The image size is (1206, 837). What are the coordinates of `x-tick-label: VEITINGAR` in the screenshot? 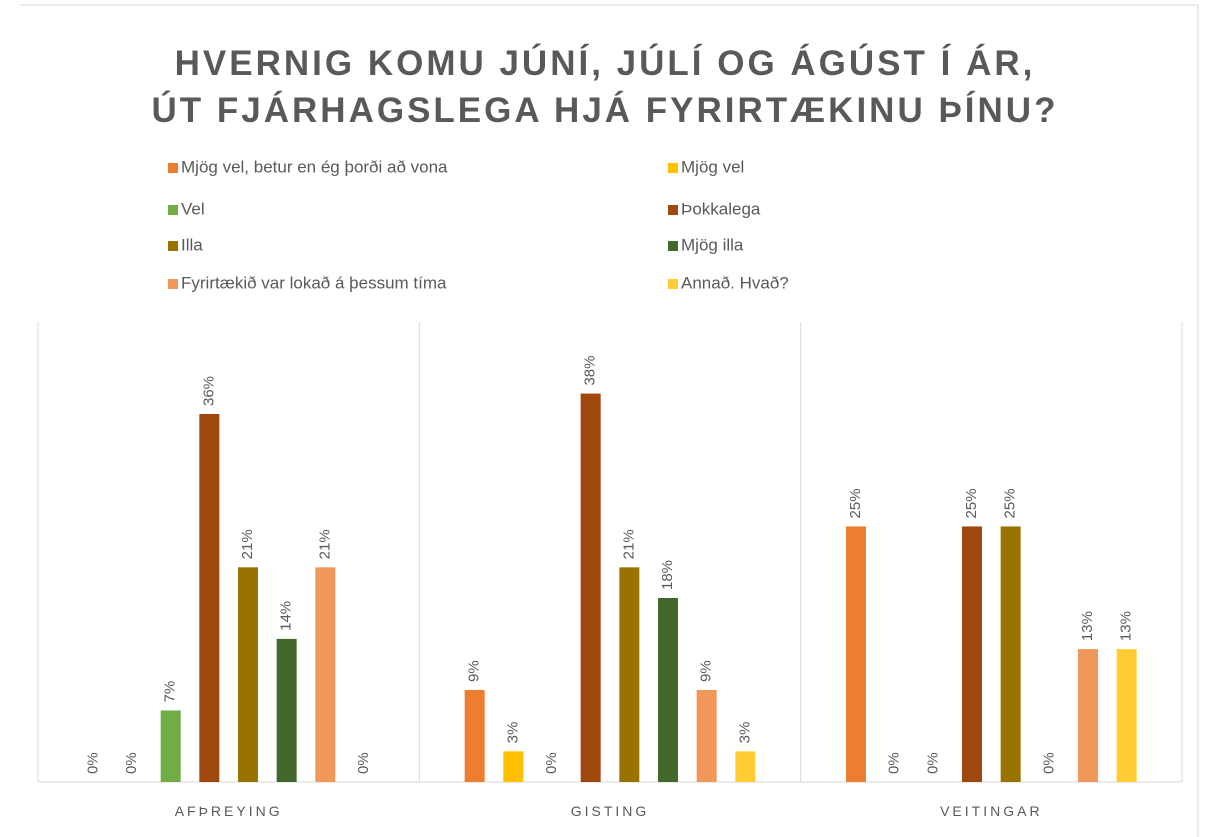 It's located at (991, 811).